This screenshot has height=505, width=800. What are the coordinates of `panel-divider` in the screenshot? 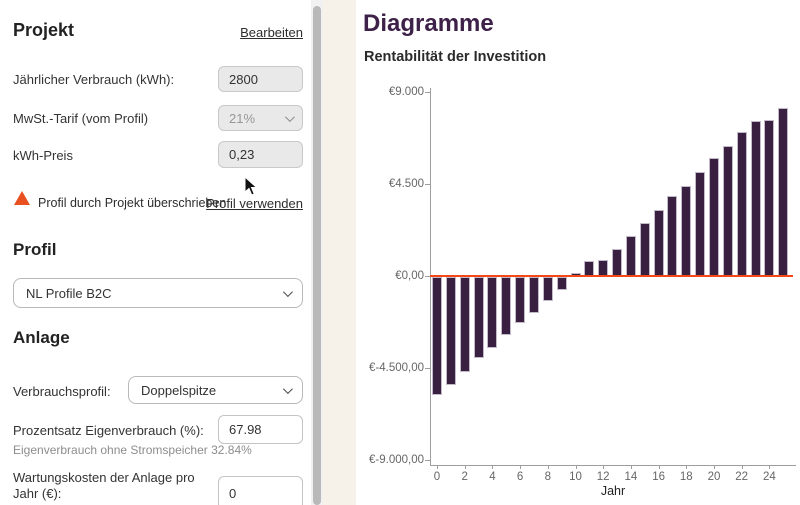 It's located at (339, 252).